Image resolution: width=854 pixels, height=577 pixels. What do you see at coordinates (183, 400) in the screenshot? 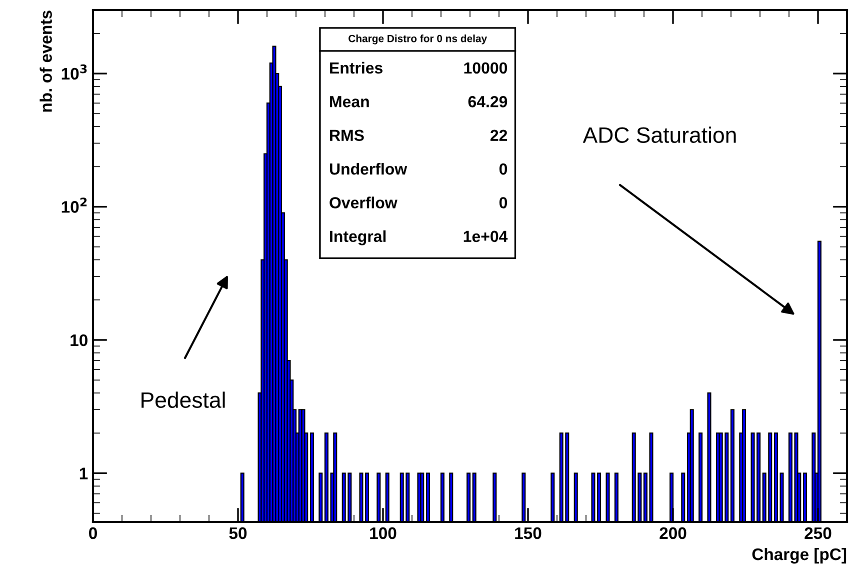
I see `annotation: Pedestal` at bounding box center [183, 400].